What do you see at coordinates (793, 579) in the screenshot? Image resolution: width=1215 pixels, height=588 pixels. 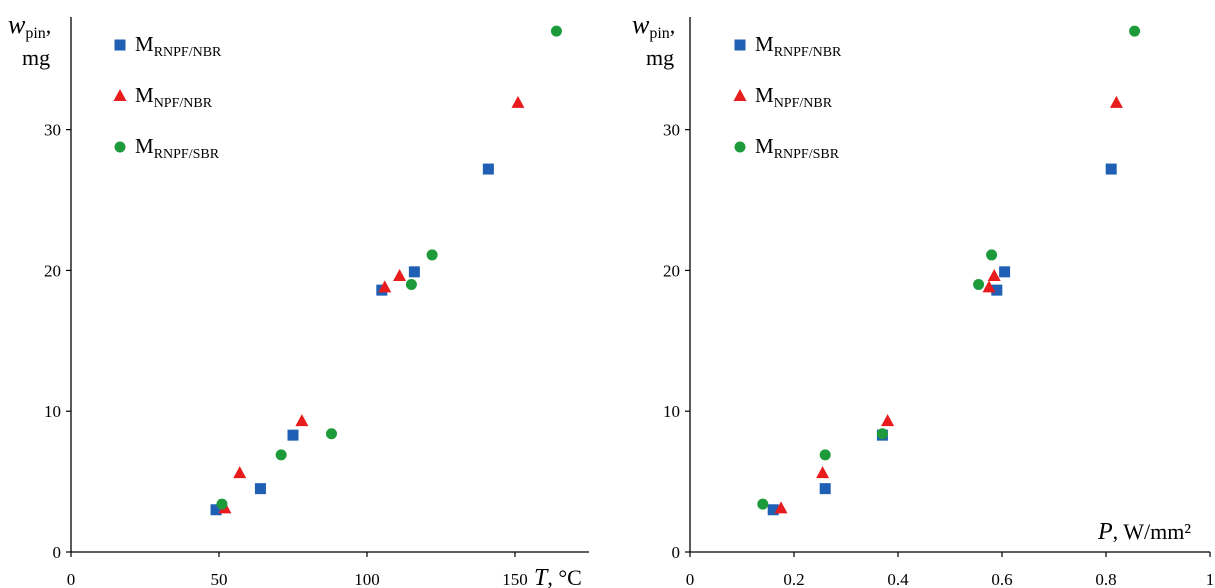 I see `x-tick-label: 0.2` at bounding box center [793, 579].